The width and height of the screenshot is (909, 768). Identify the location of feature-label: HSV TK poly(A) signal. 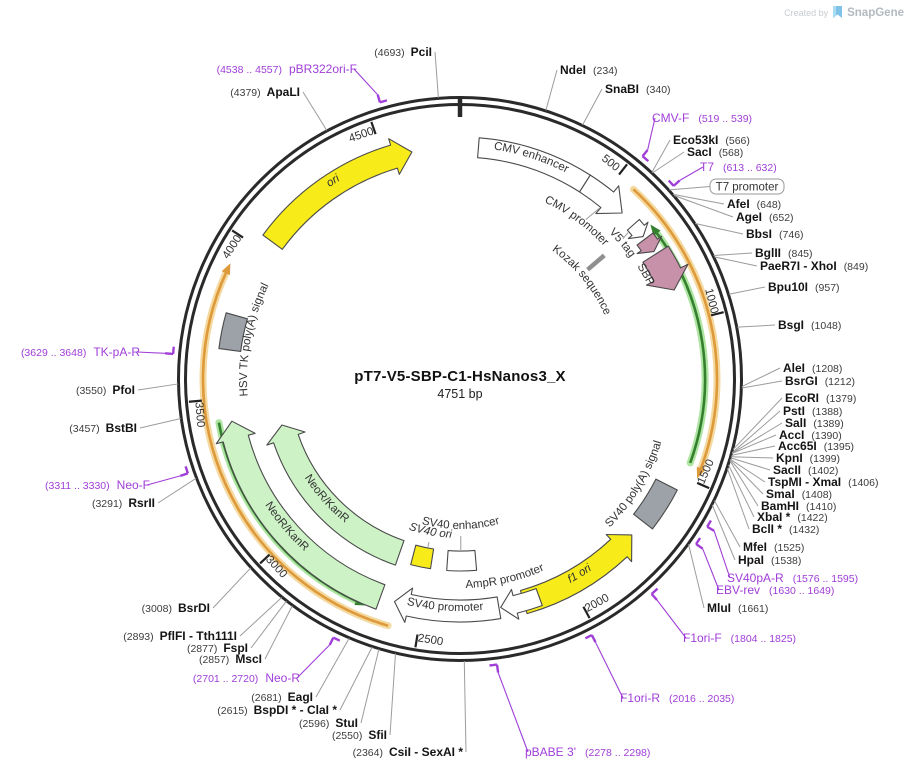
(255, 339).